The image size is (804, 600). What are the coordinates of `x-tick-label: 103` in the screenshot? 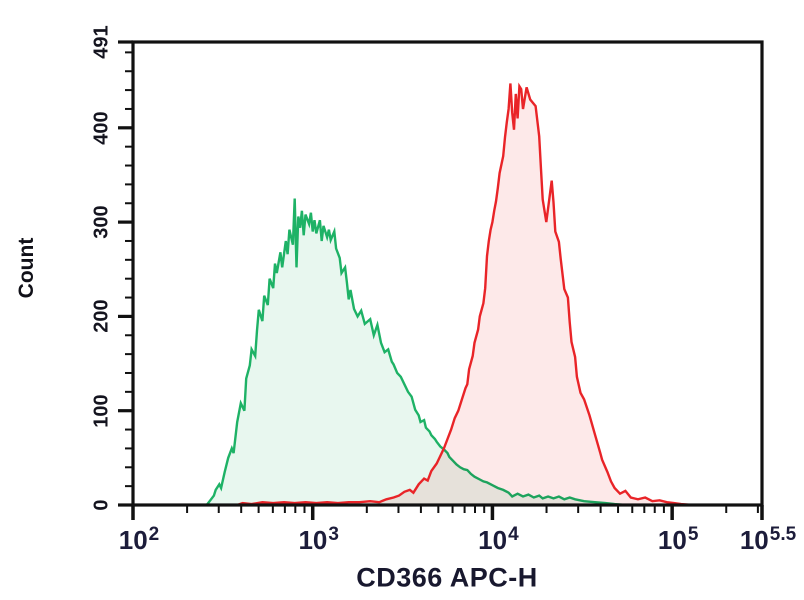 It's located at (318, 539).